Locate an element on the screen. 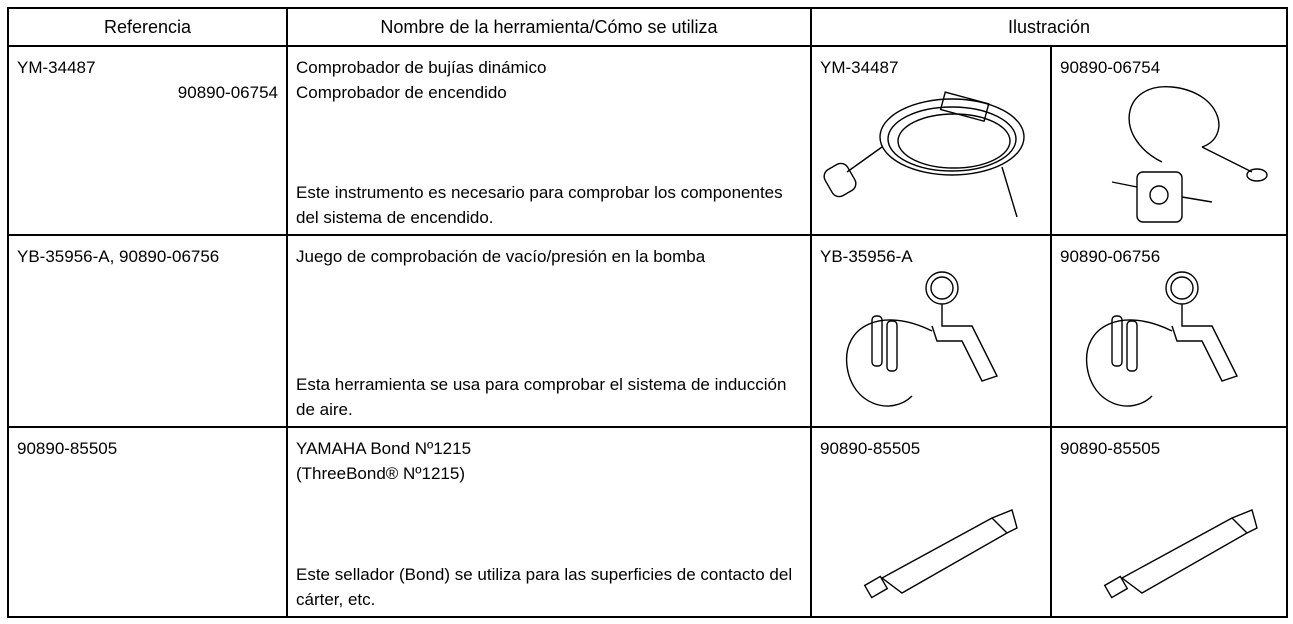 The image size is (1293, 624). illustration-cell: YM-34487 is located at coordinates (931, 140).